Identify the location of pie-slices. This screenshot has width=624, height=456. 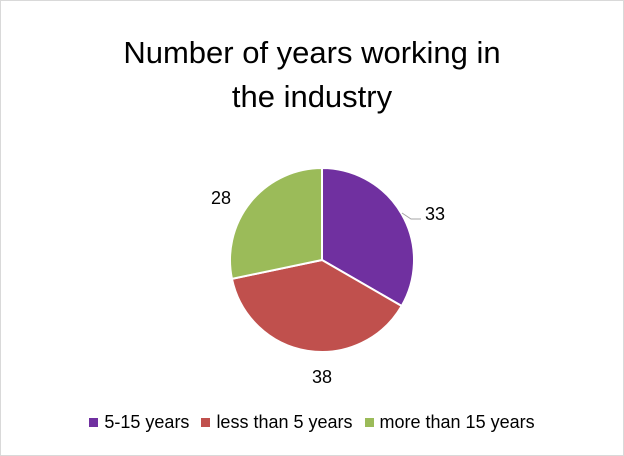
(322, 259).